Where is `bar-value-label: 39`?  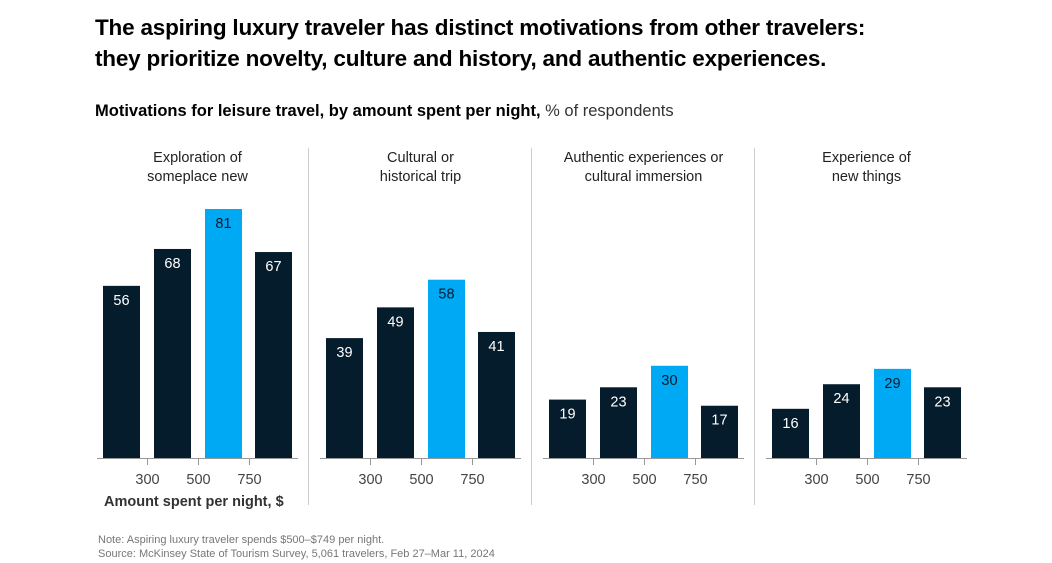 bar-value-label: 39 is located at coordinates (344, 353).